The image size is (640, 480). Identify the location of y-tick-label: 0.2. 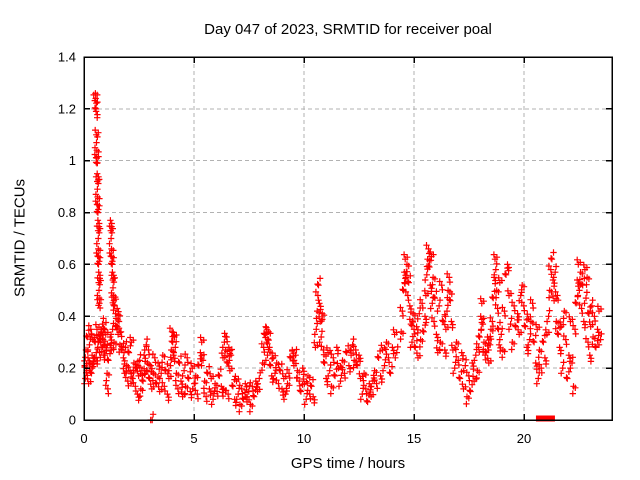
(67, 368).